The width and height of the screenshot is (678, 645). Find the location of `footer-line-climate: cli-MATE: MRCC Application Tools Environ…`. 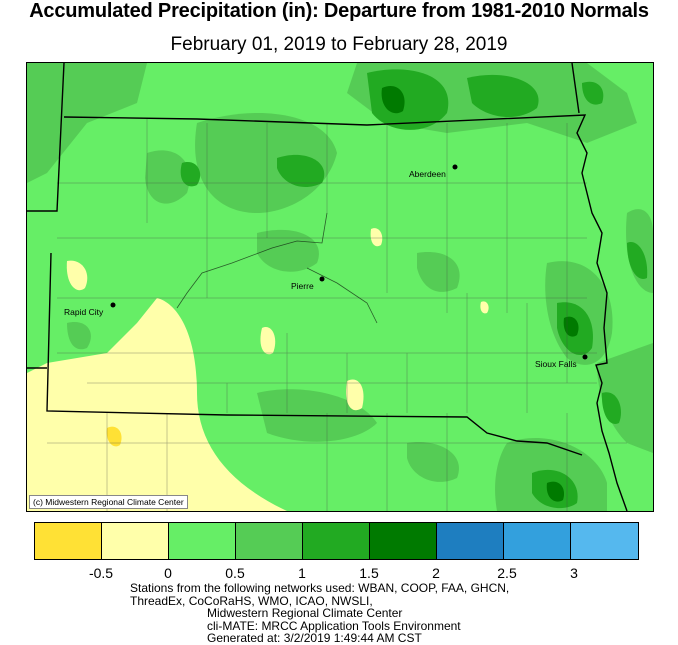

footer-line-climate: cli-MATE: MRCC Application Tools Environ… is located at coordinates (334, 625).